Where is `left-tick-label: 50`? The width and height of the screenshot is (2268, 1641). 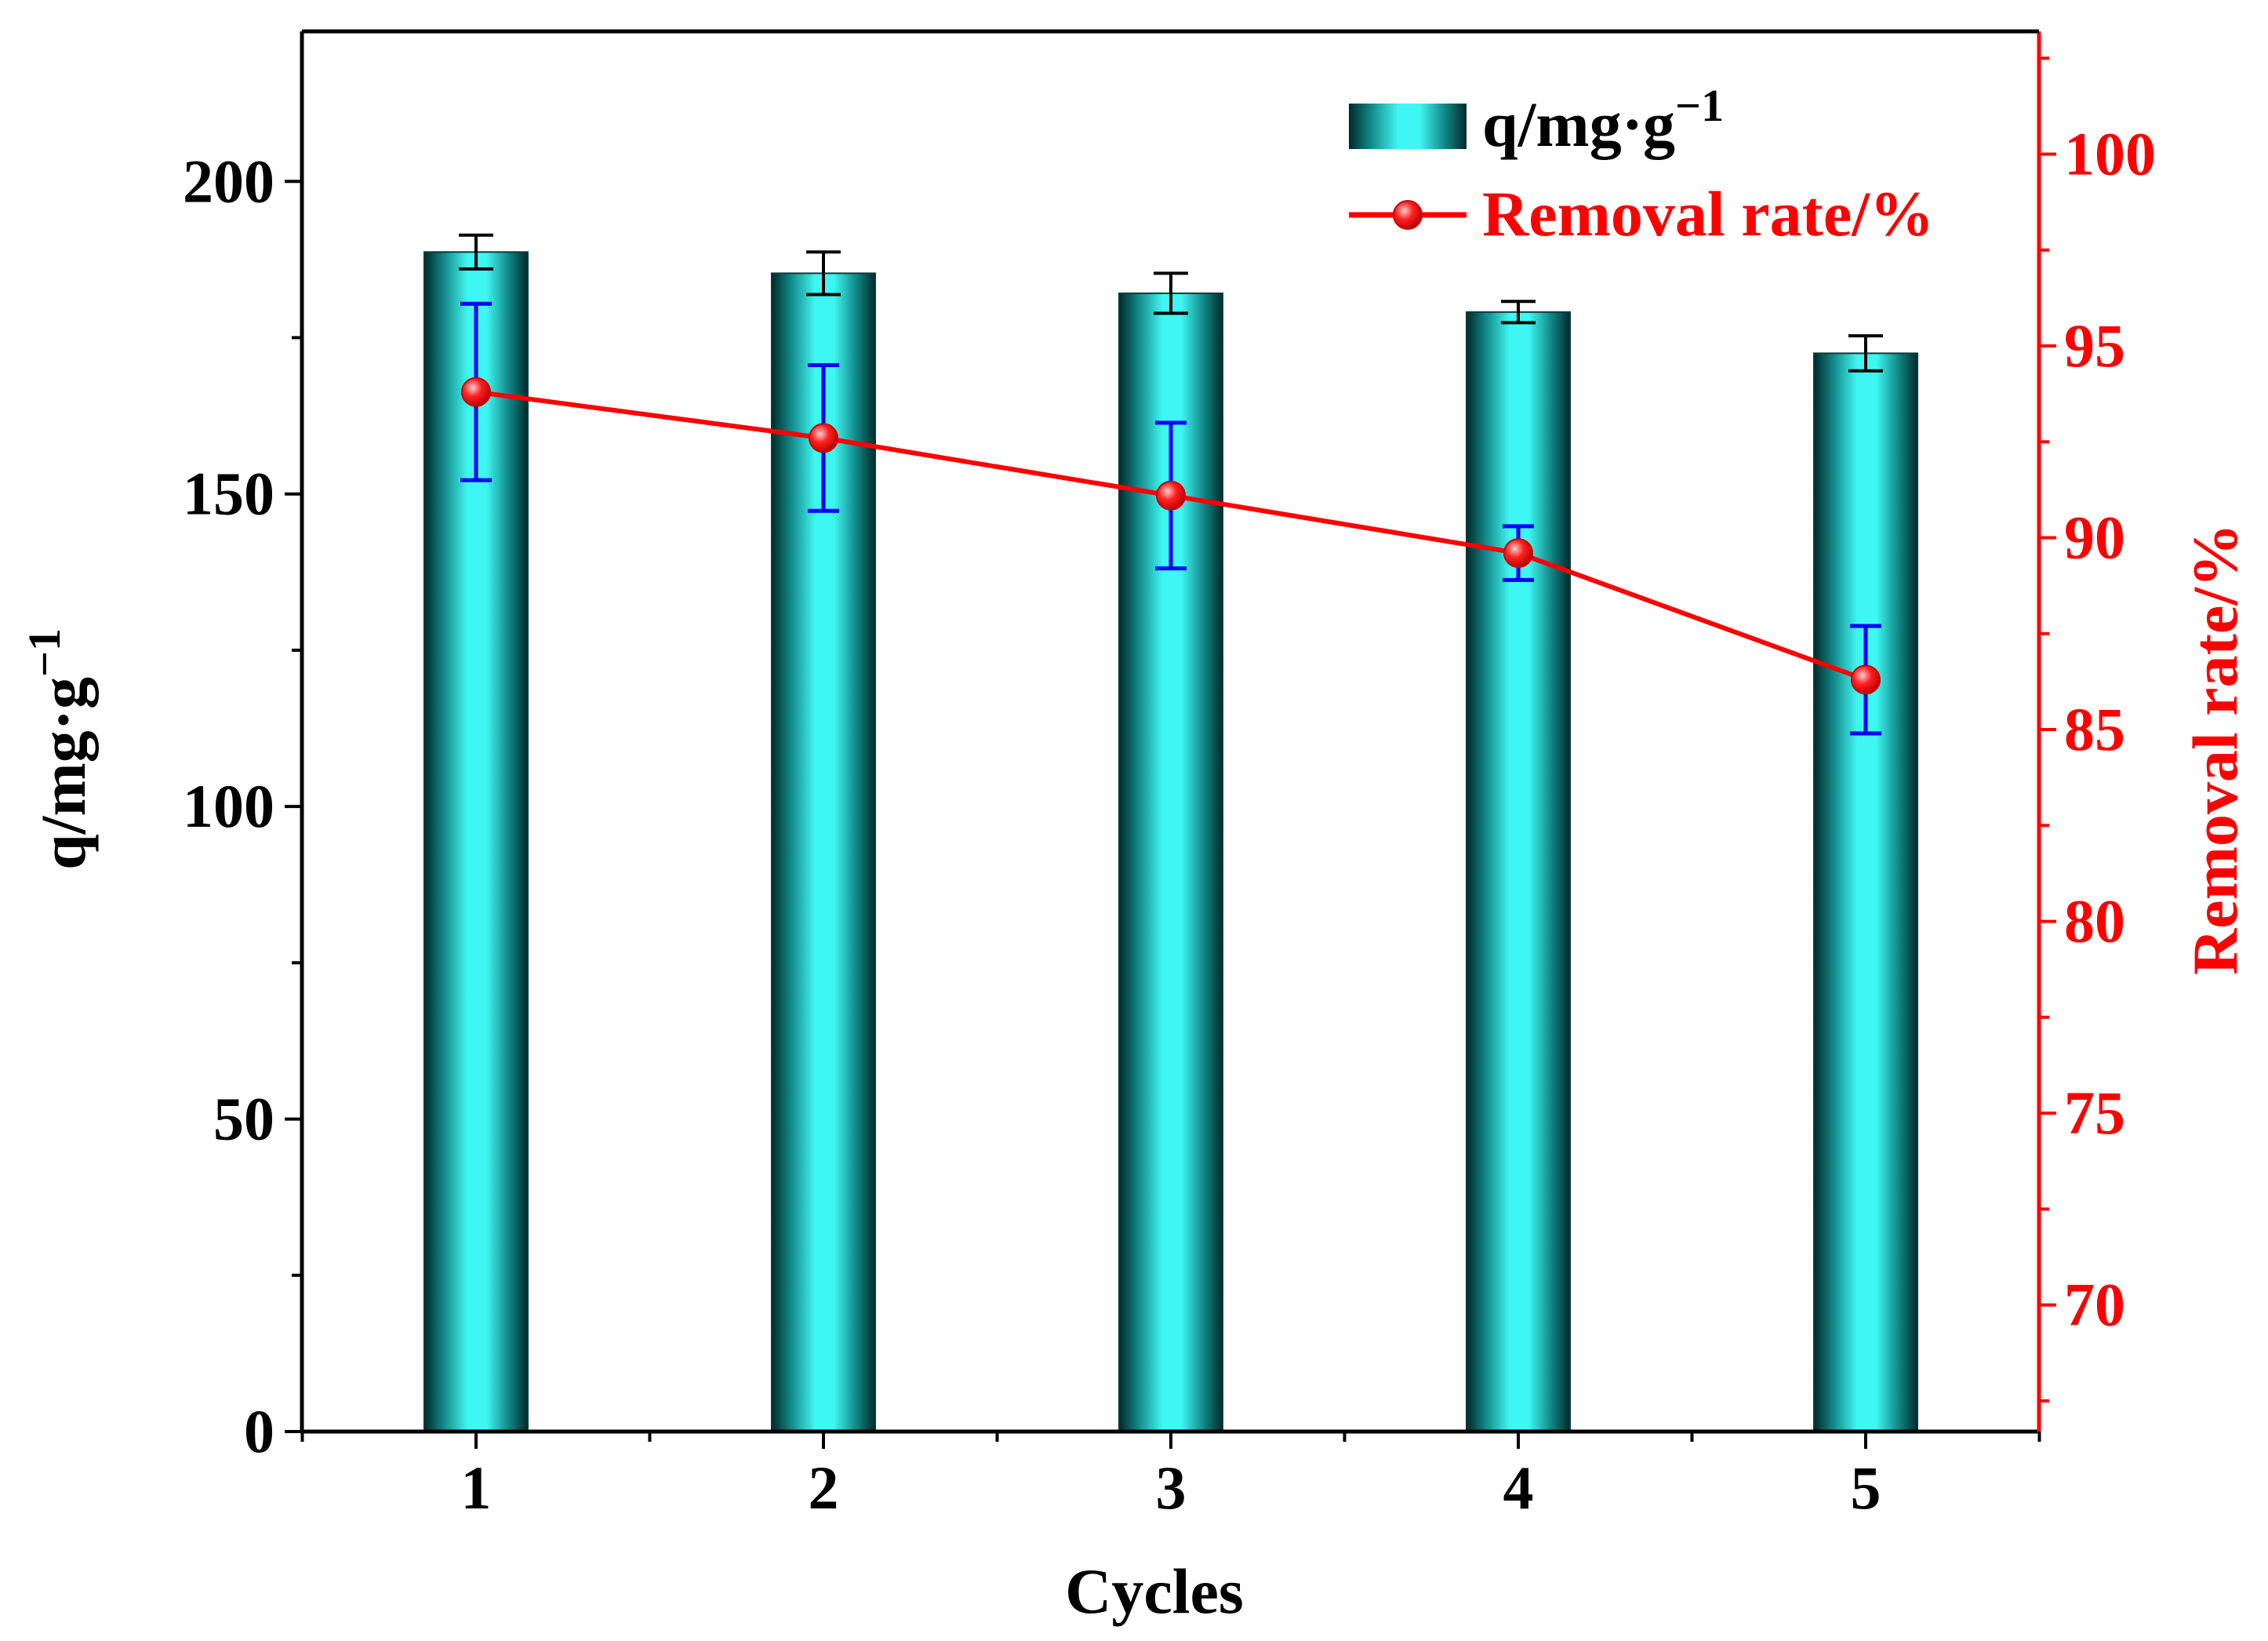
left-tick-label: 50 is located at coordinates (243, 1119).